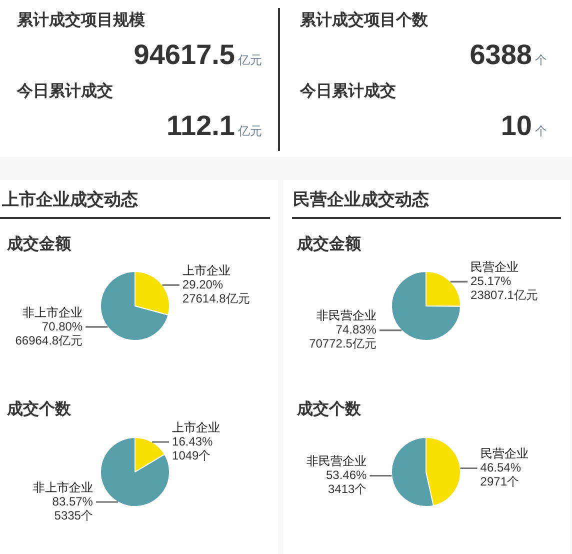 Image resolution: width=572 pixels, height=554 pixels. I want to click on data-label: 16.43% 1049个, so click(193, 448).